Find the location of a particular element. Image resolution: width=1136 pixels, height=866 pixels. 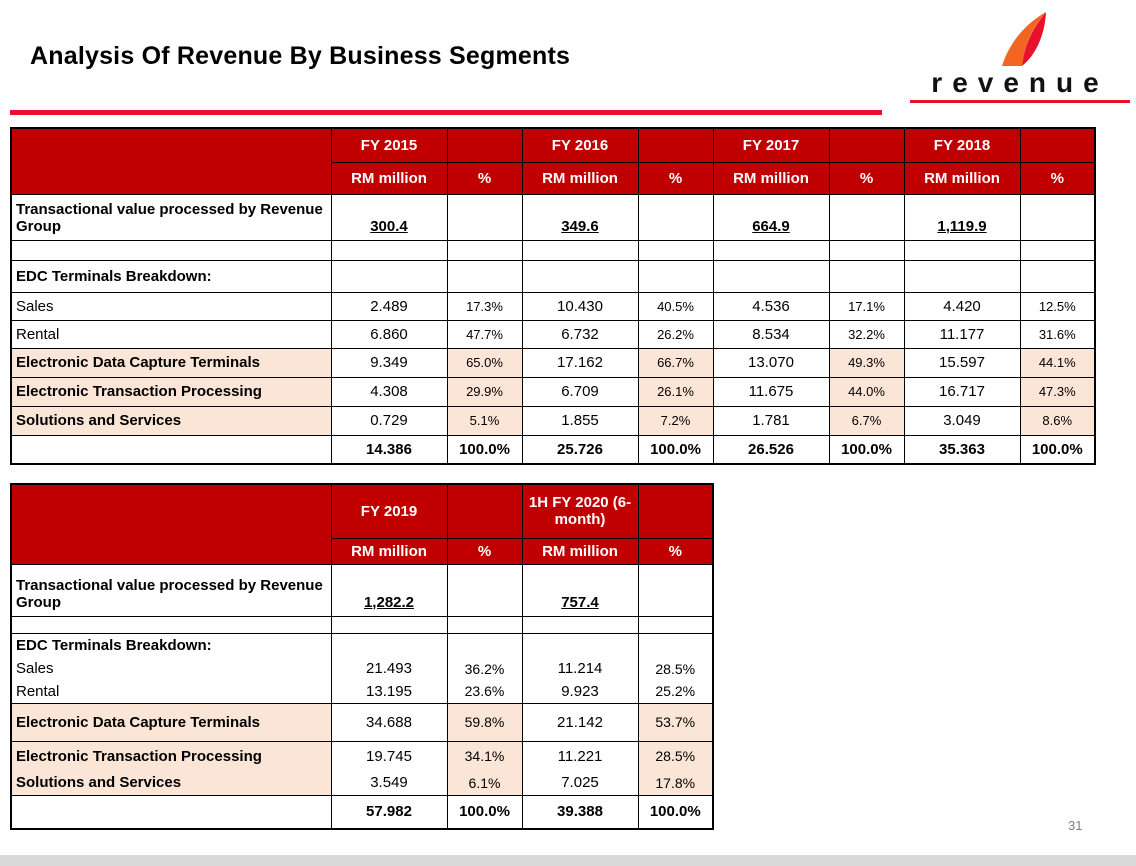

year-header: FY 2018 is located at coordinates (962, 145).